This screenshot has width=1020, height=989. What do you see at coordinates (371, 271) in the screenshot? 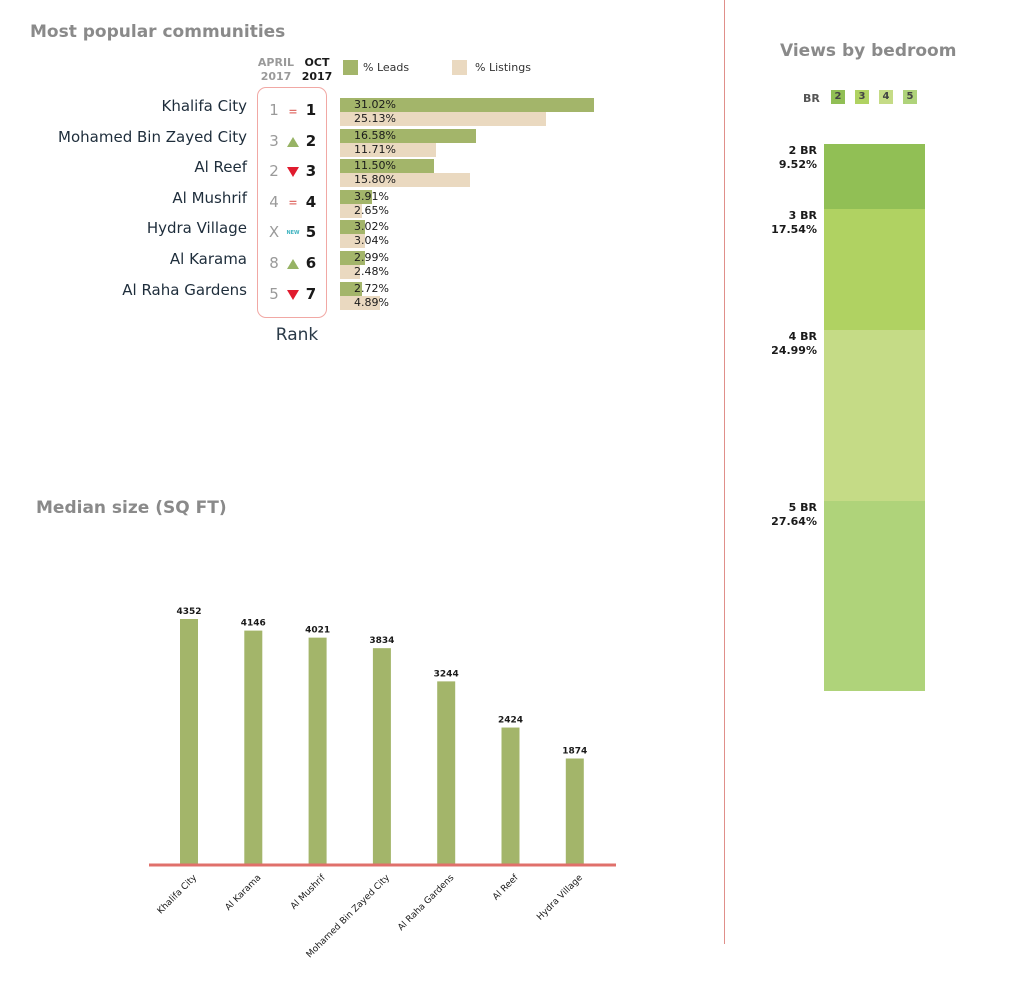
I see `listings-value-label: 2.48%` at bounding box center [371, 271].